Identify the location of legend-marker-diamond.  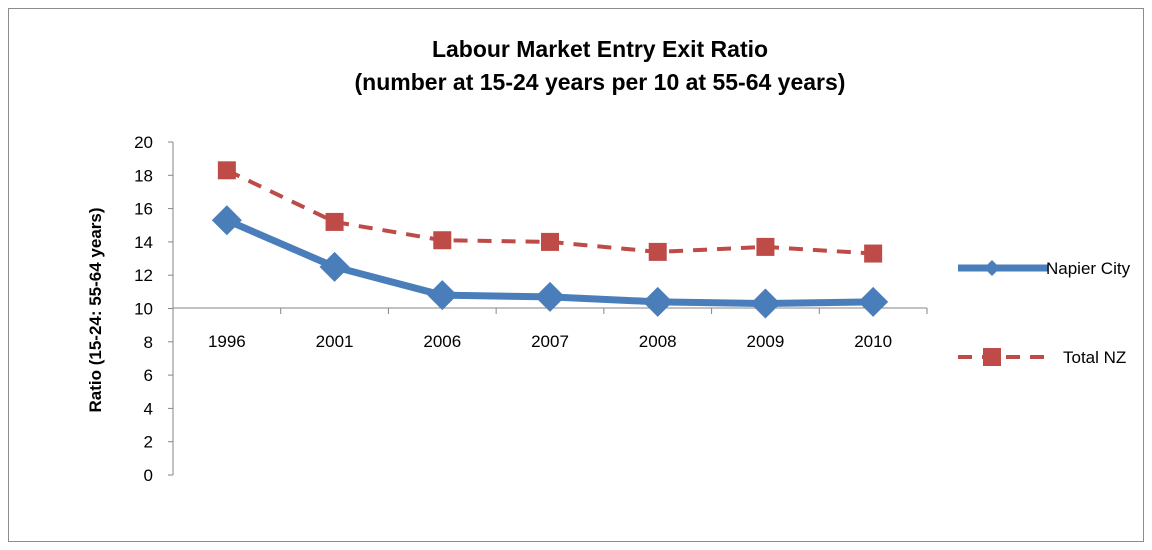
(992, 268).